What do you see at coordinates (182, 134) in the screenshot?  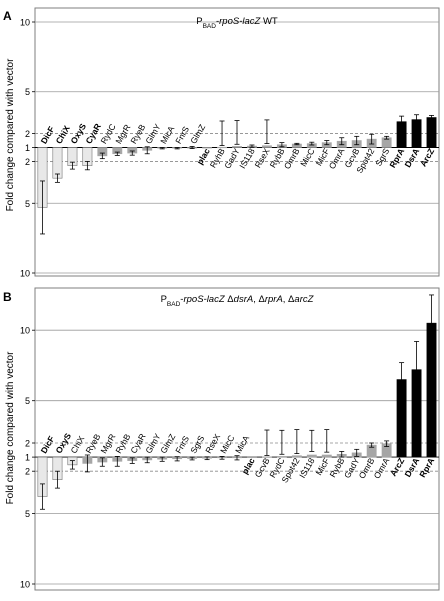 I see `panel-a-category-label: FnrS` at bounding box center [182, 134].